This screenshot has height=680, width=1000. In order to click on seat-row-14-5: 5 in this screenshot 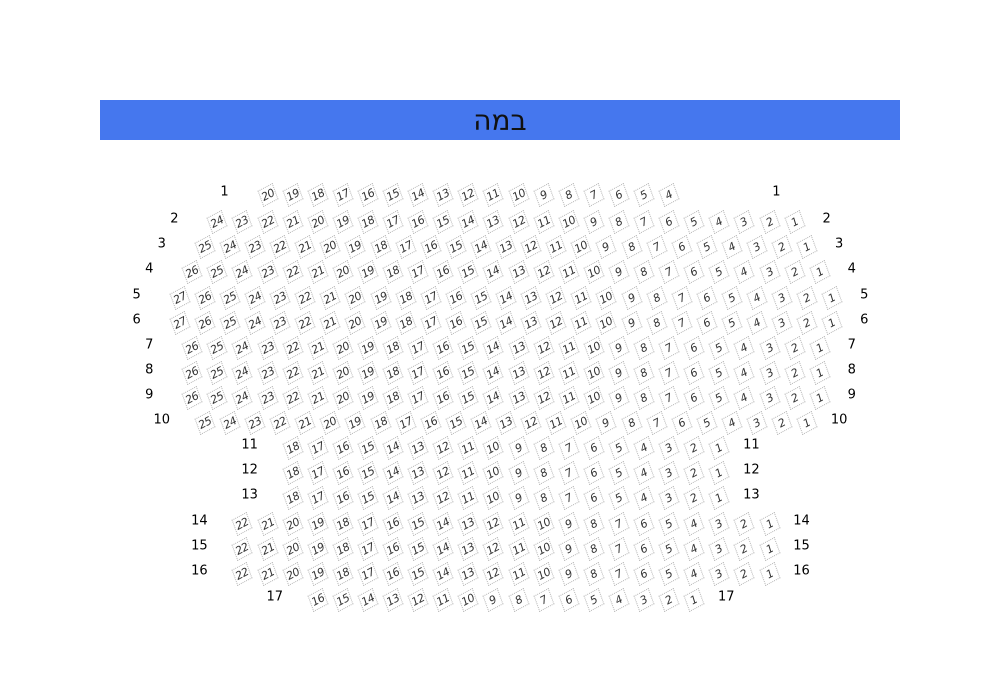, I will do `click(669, 524)`.